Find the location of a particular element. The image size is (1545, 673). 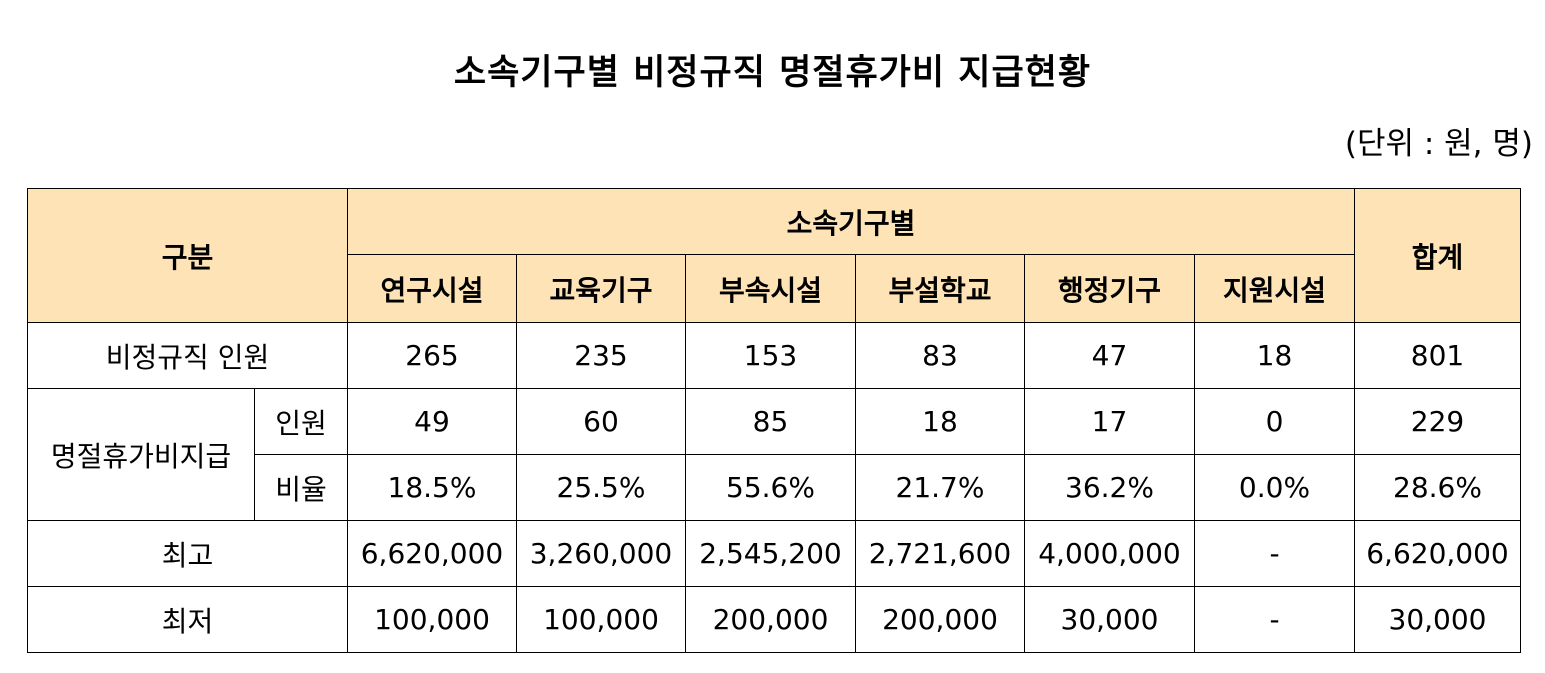

table-cell: 85 is located at coordinates (770, 421).